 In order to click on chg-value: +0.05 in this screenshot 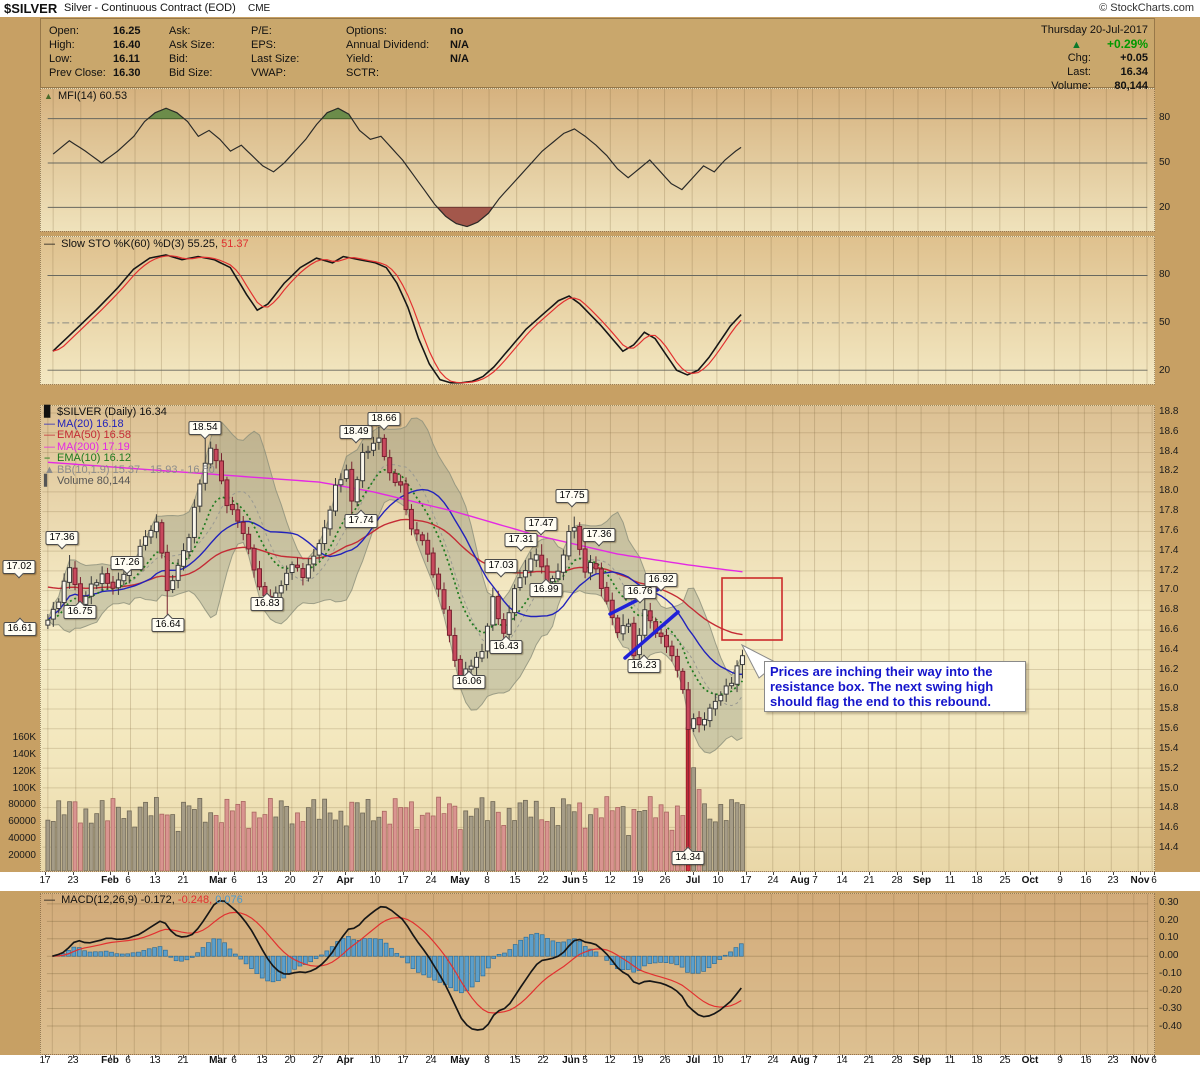, I will do `click(1134, 58)`.